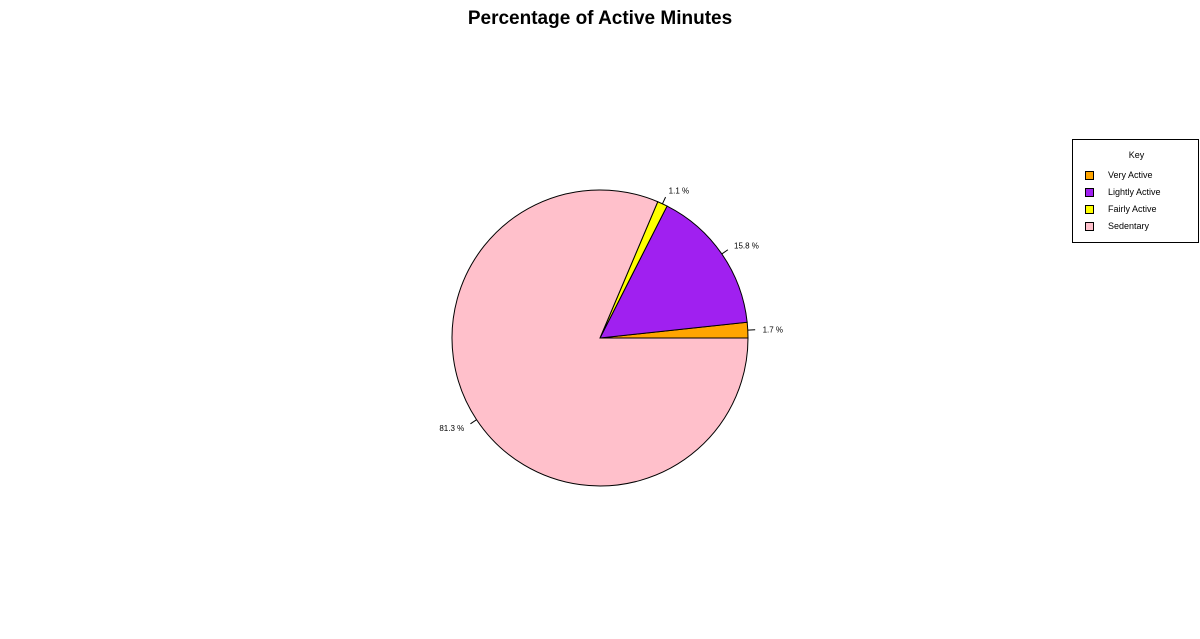 Image resolution: width=1200 pixels, height=639 pixels. I want to click on legend-item-fairly-active: Fairly Active, so click(1121, 209).